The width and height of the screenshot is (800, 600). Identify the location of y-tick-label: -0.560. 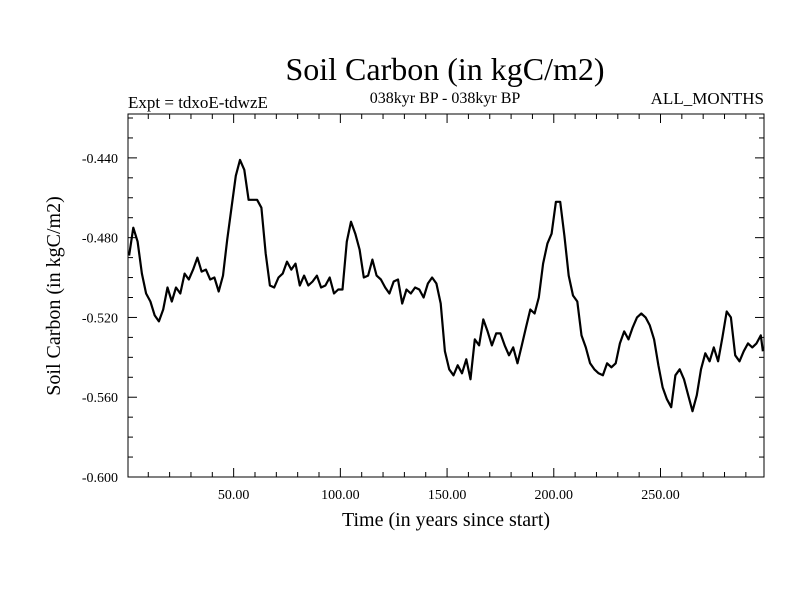
(100, 398).